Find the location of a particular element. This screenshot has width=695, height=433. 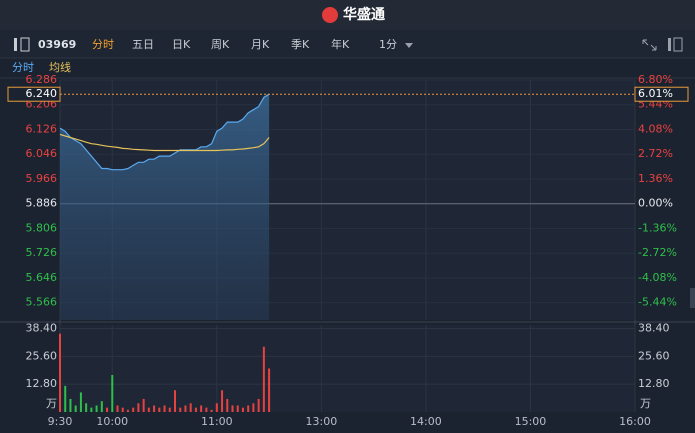

y-tick-label: 5.726 is located at coordinates (42, 252).